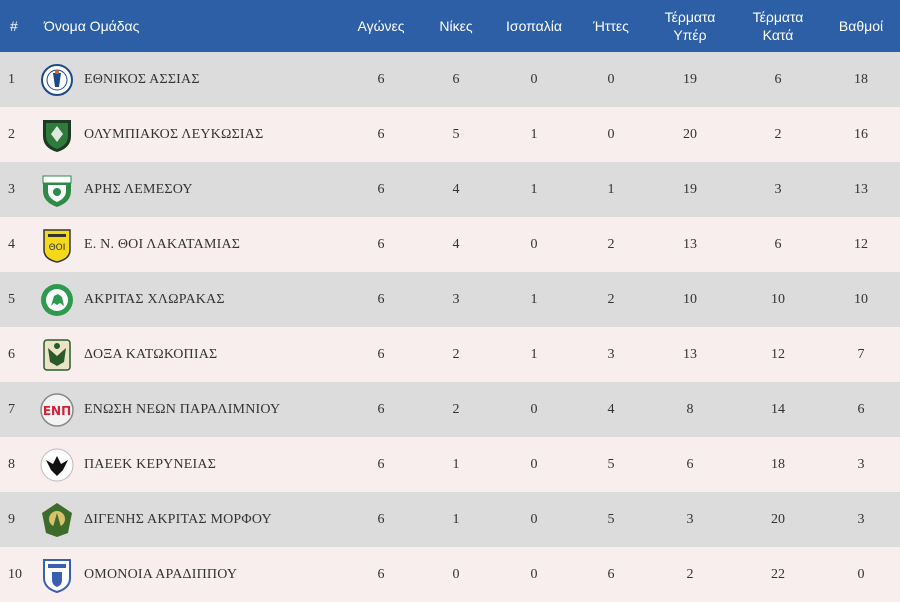 This screenshot has width=900, height=602. Describe the element at coordinates (778, 189) in the screenshot. I see `goals-against-cell: 3` at that location.